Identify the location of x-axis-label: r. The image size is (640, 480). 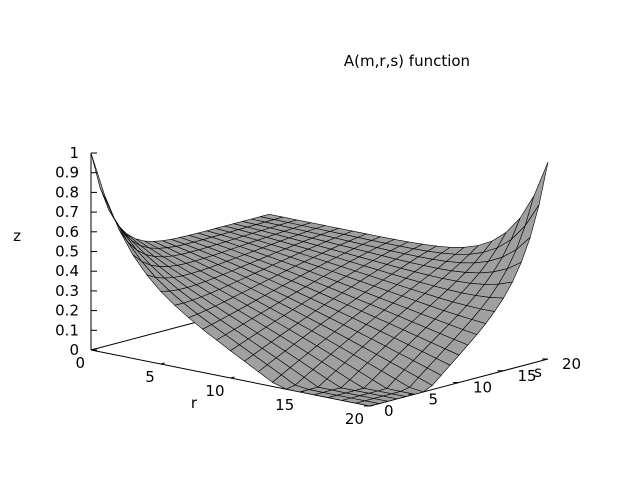
(194, 403).